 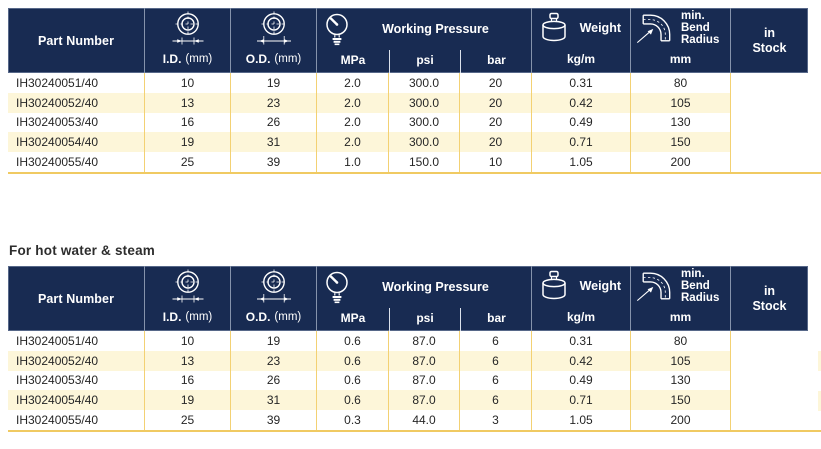 I want to click on table-row: IH30240053/40 16 26 2.0 300.0 20 0.49 130, so click(x=408, y=122).